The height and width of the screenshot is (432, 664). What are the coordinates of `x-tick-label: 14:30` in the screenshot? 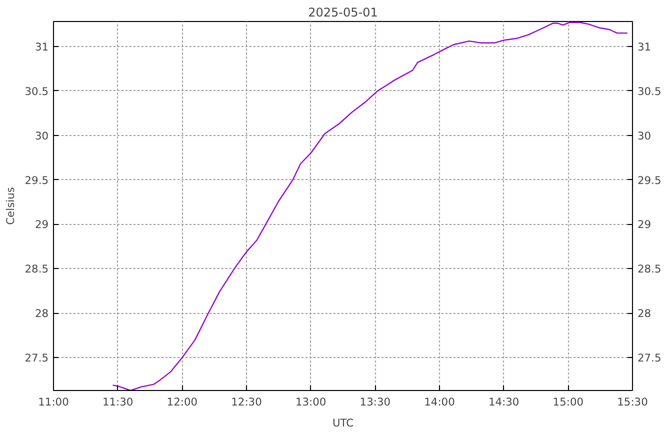 It's located at (504, 402).